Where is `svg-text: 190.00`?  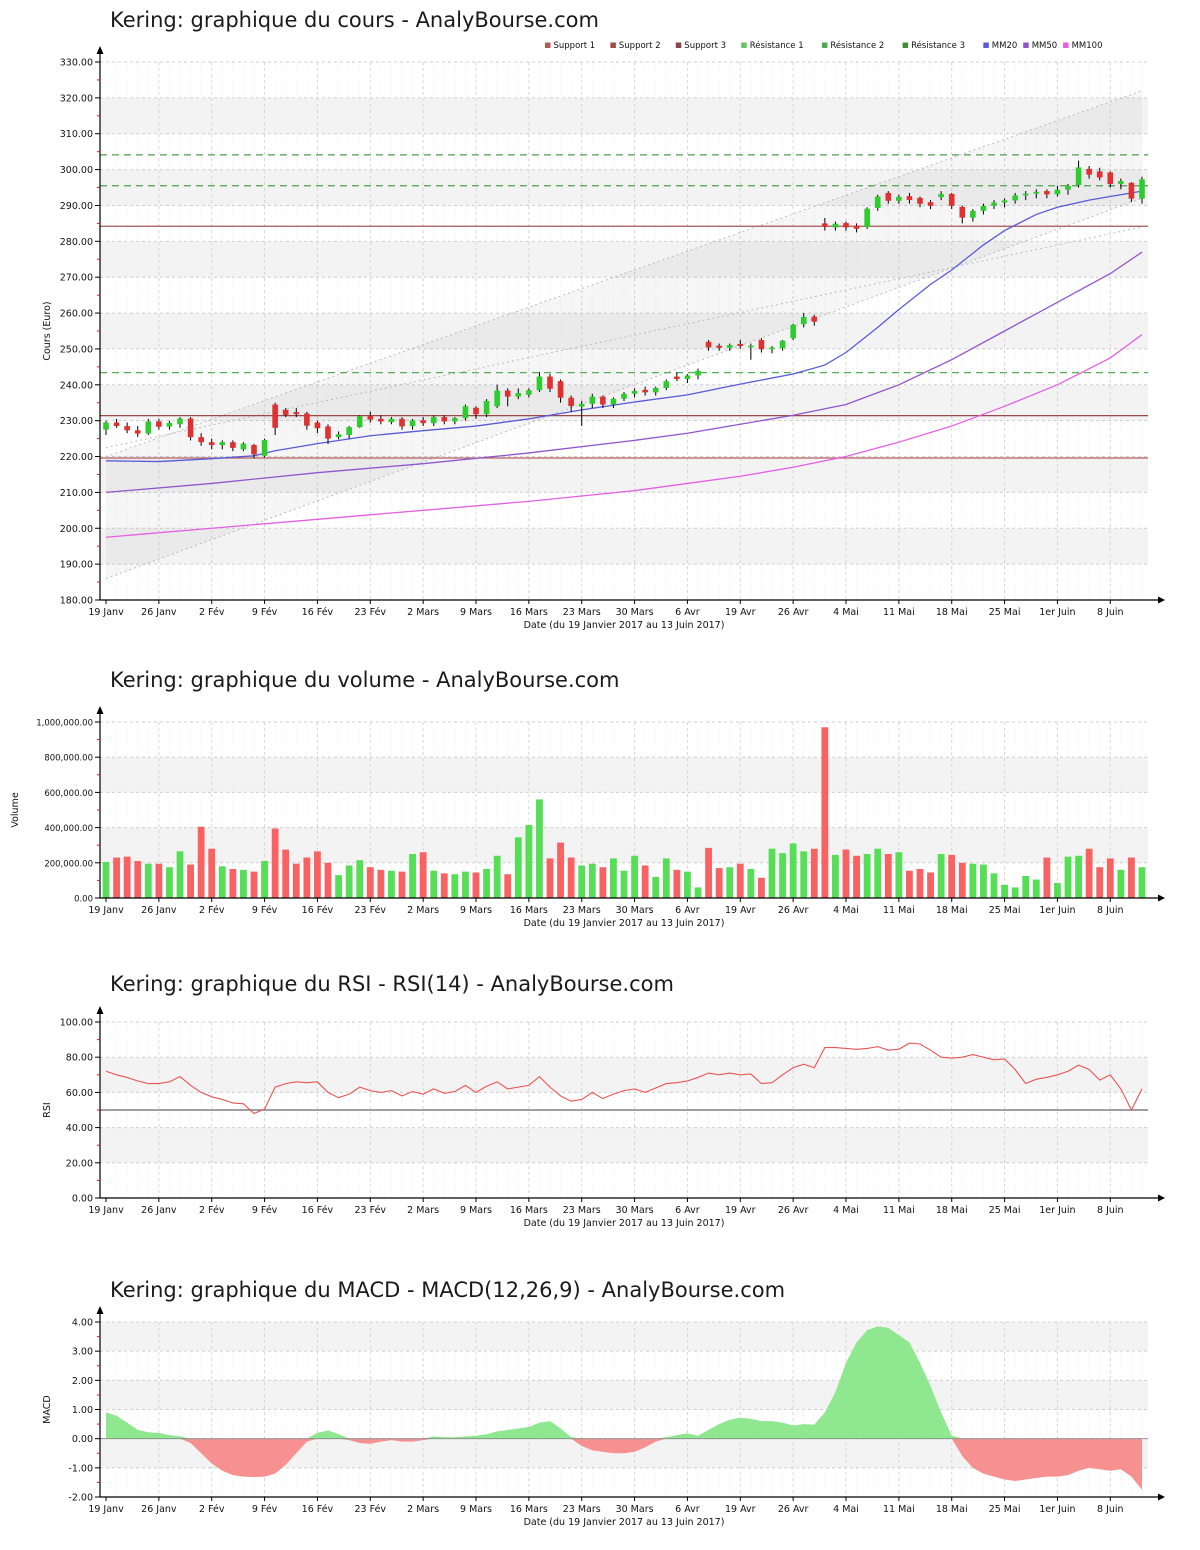
svg-text: 190.00 is located at coordinates (76, 565).